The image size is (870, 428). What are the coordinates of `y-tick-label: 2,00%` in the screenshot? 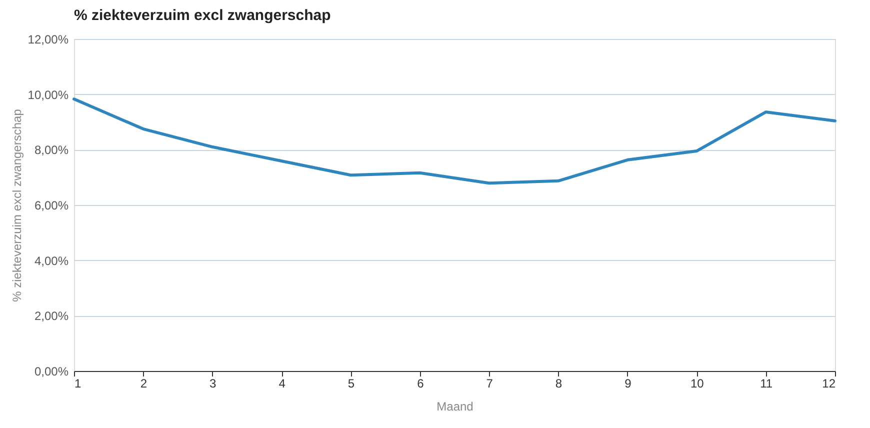 It's located at (51, 316).